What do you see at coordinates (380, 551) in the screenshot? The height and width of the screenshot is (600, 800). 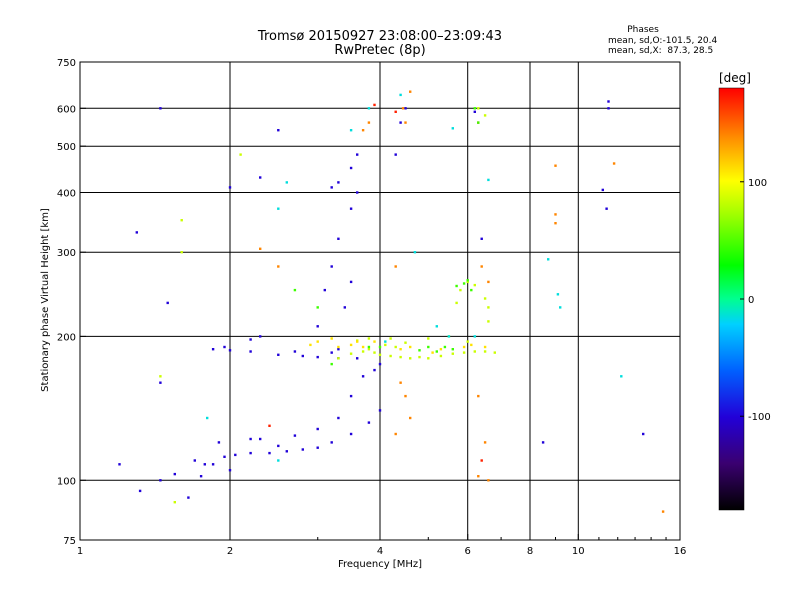 I see `x-tick-label: 4` at bounding box center [380, 551].